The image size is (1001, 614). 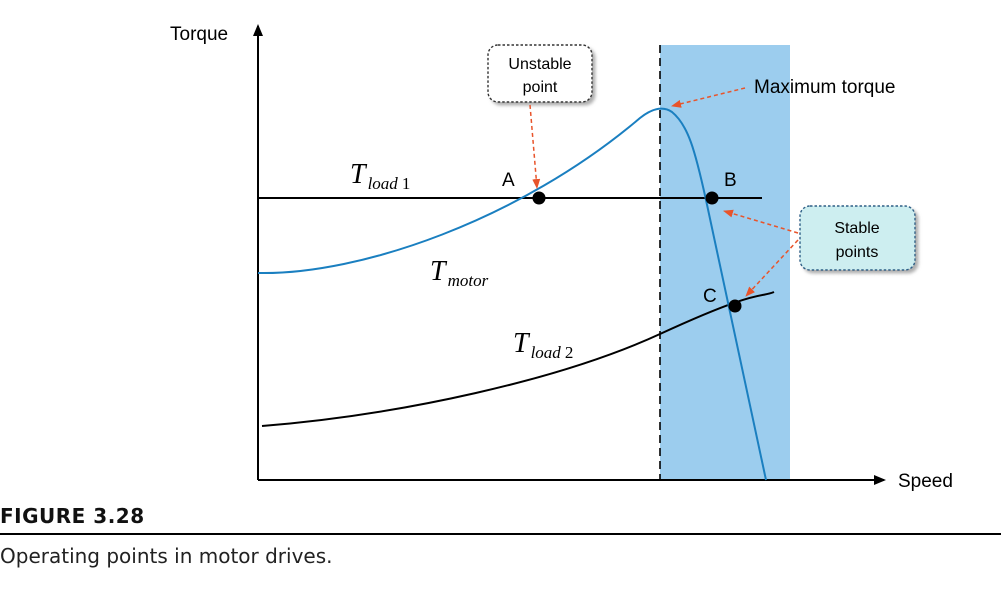 What do you see at coordinates (761, 221) in the screenshot?
I see `stable-arrow-b` at bounding box center [761, 221].